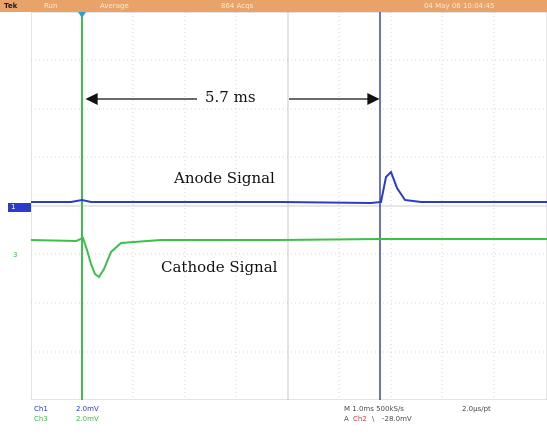 This screenshot has width=547, height=436. Describe the element at coordinates (224, 178) in the screenshot. I see `anode-signal-label: Anode Signal` at that location.